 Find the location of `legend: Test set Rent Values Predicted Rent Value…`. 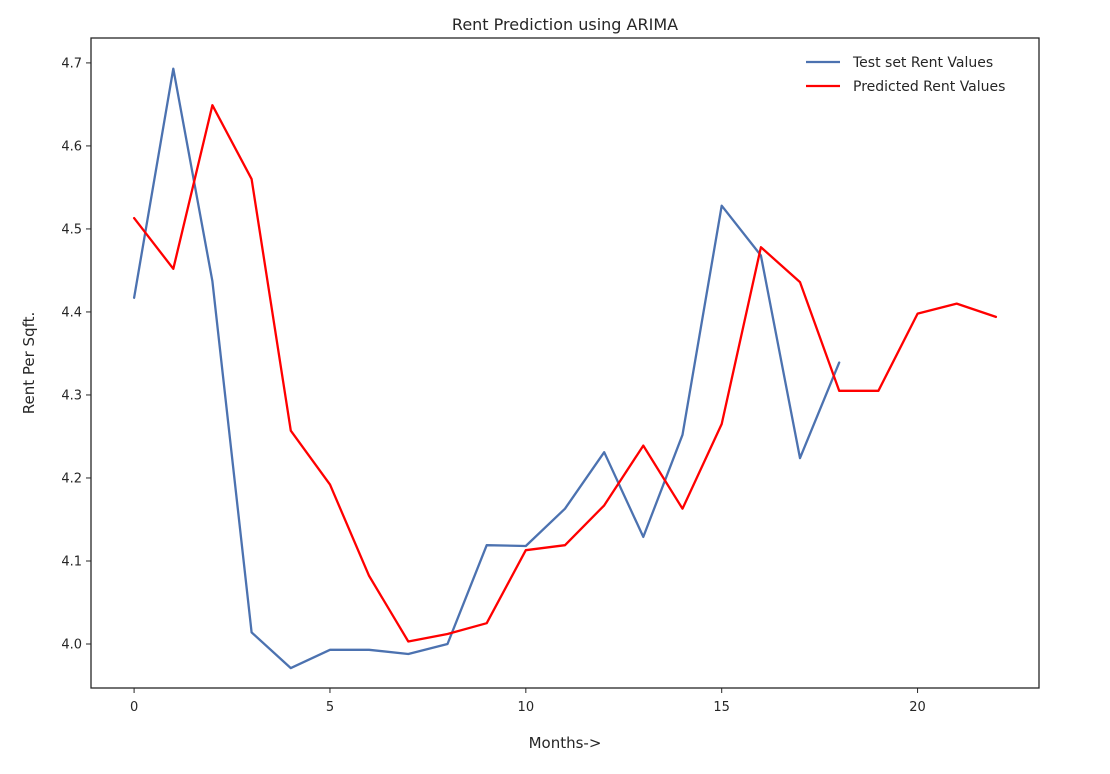

legend: Test set Rent Values Predicted Rent Value… is located at coordinates (905, 75).